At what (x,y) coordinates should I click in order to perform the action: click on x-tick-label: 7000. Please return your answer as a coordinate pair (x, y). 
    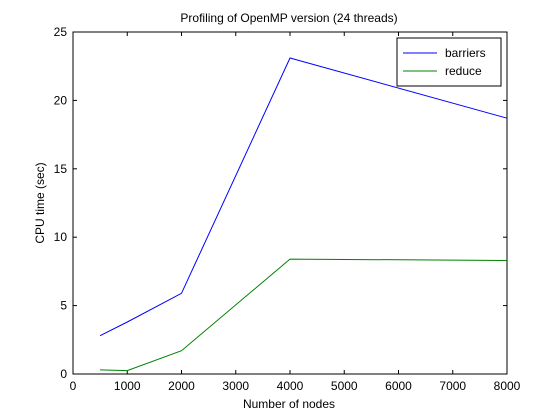
    Looking at the image, I should click on (452, 386).